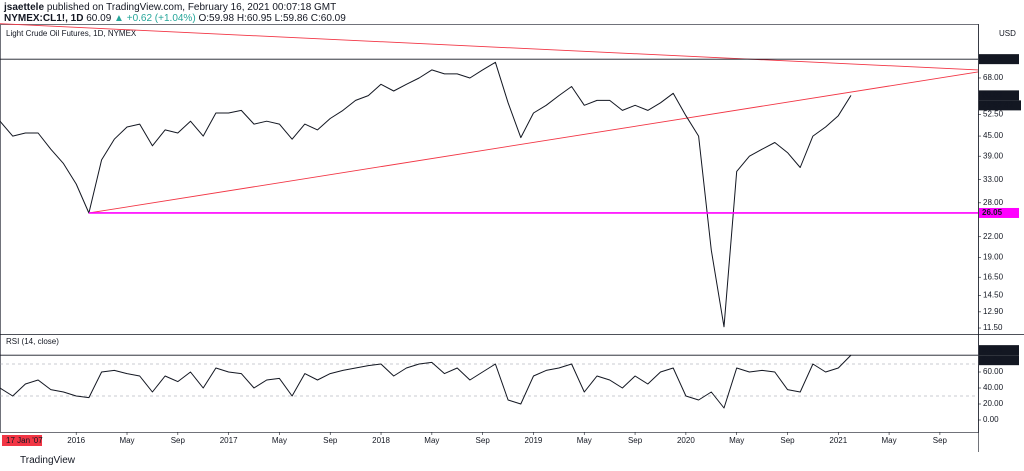 The width and height of the screenshot is (1024, 471). I want to click on countdown: 21:52:42, so click(998, 104).